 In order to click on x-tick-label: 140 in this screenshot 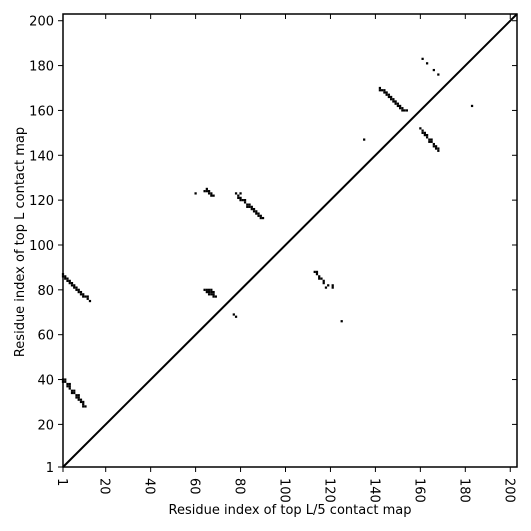, I will do `click(373, 490)`.